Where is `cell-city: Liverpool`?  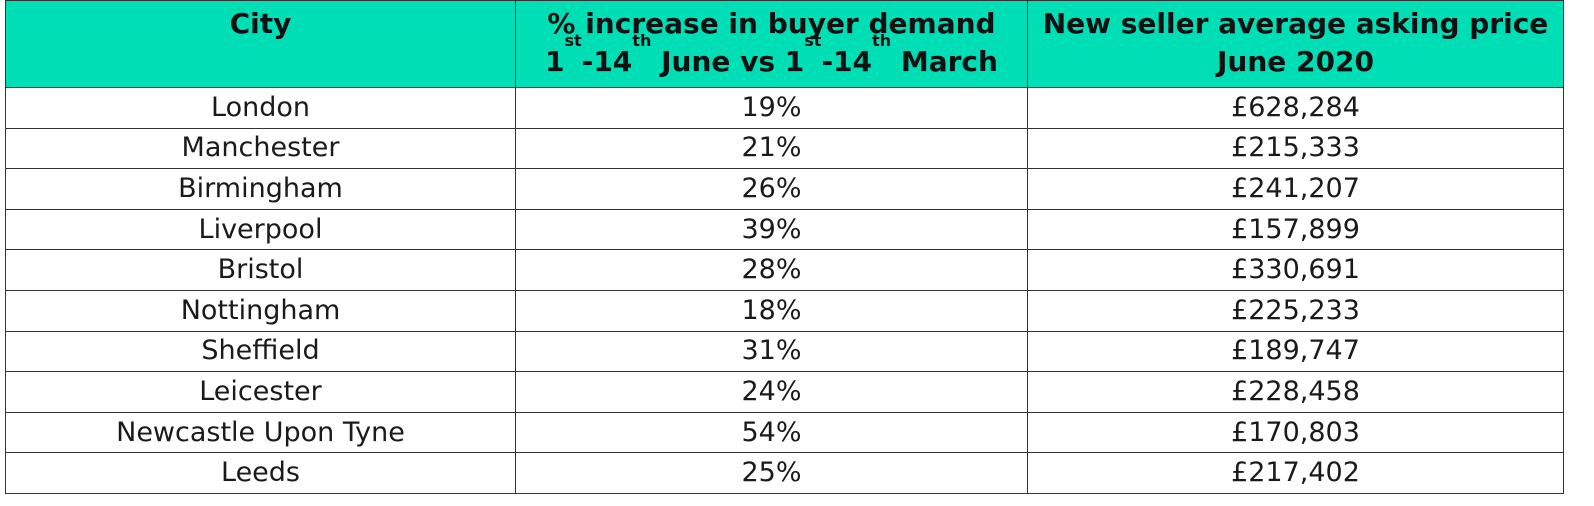 cell-city: Liverpool is located at coordinates (260, 229).